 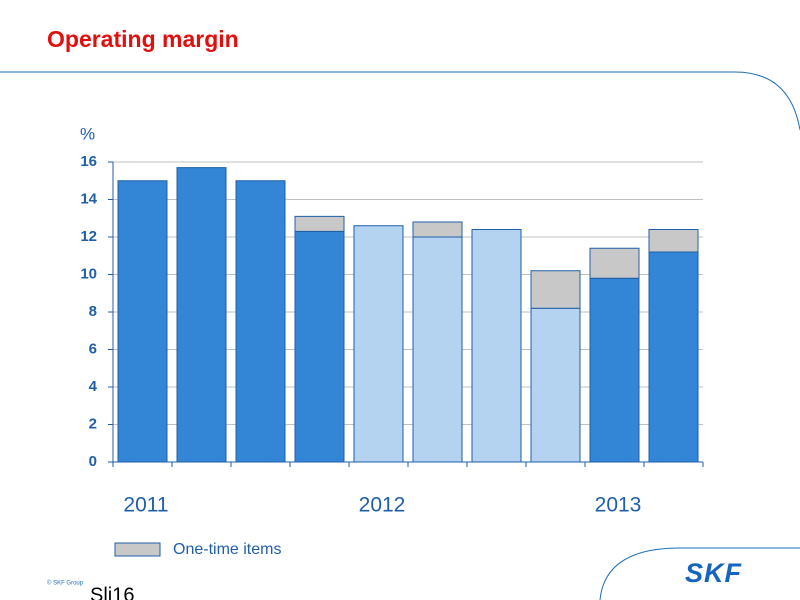 I want to click on footer-curve, so click(x=699, y=573).